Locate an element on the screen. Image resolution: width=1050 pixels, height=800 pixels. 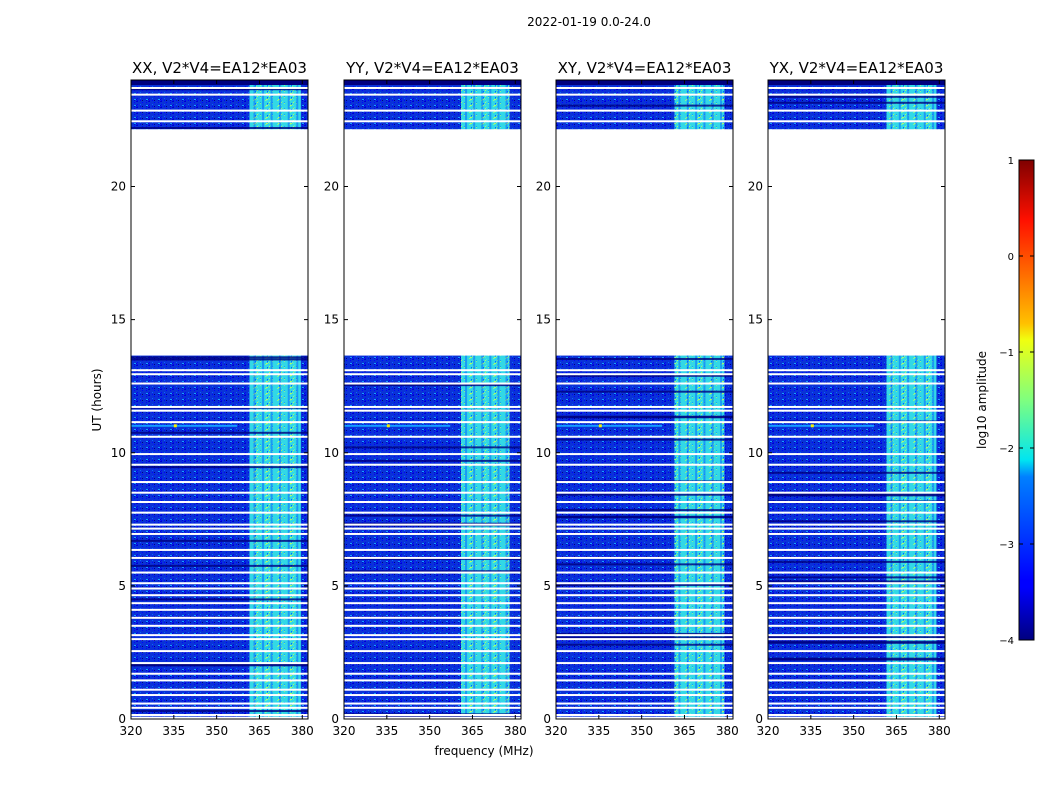
colorbar-tick-label: −3 is located at coordinates (1006, 545).